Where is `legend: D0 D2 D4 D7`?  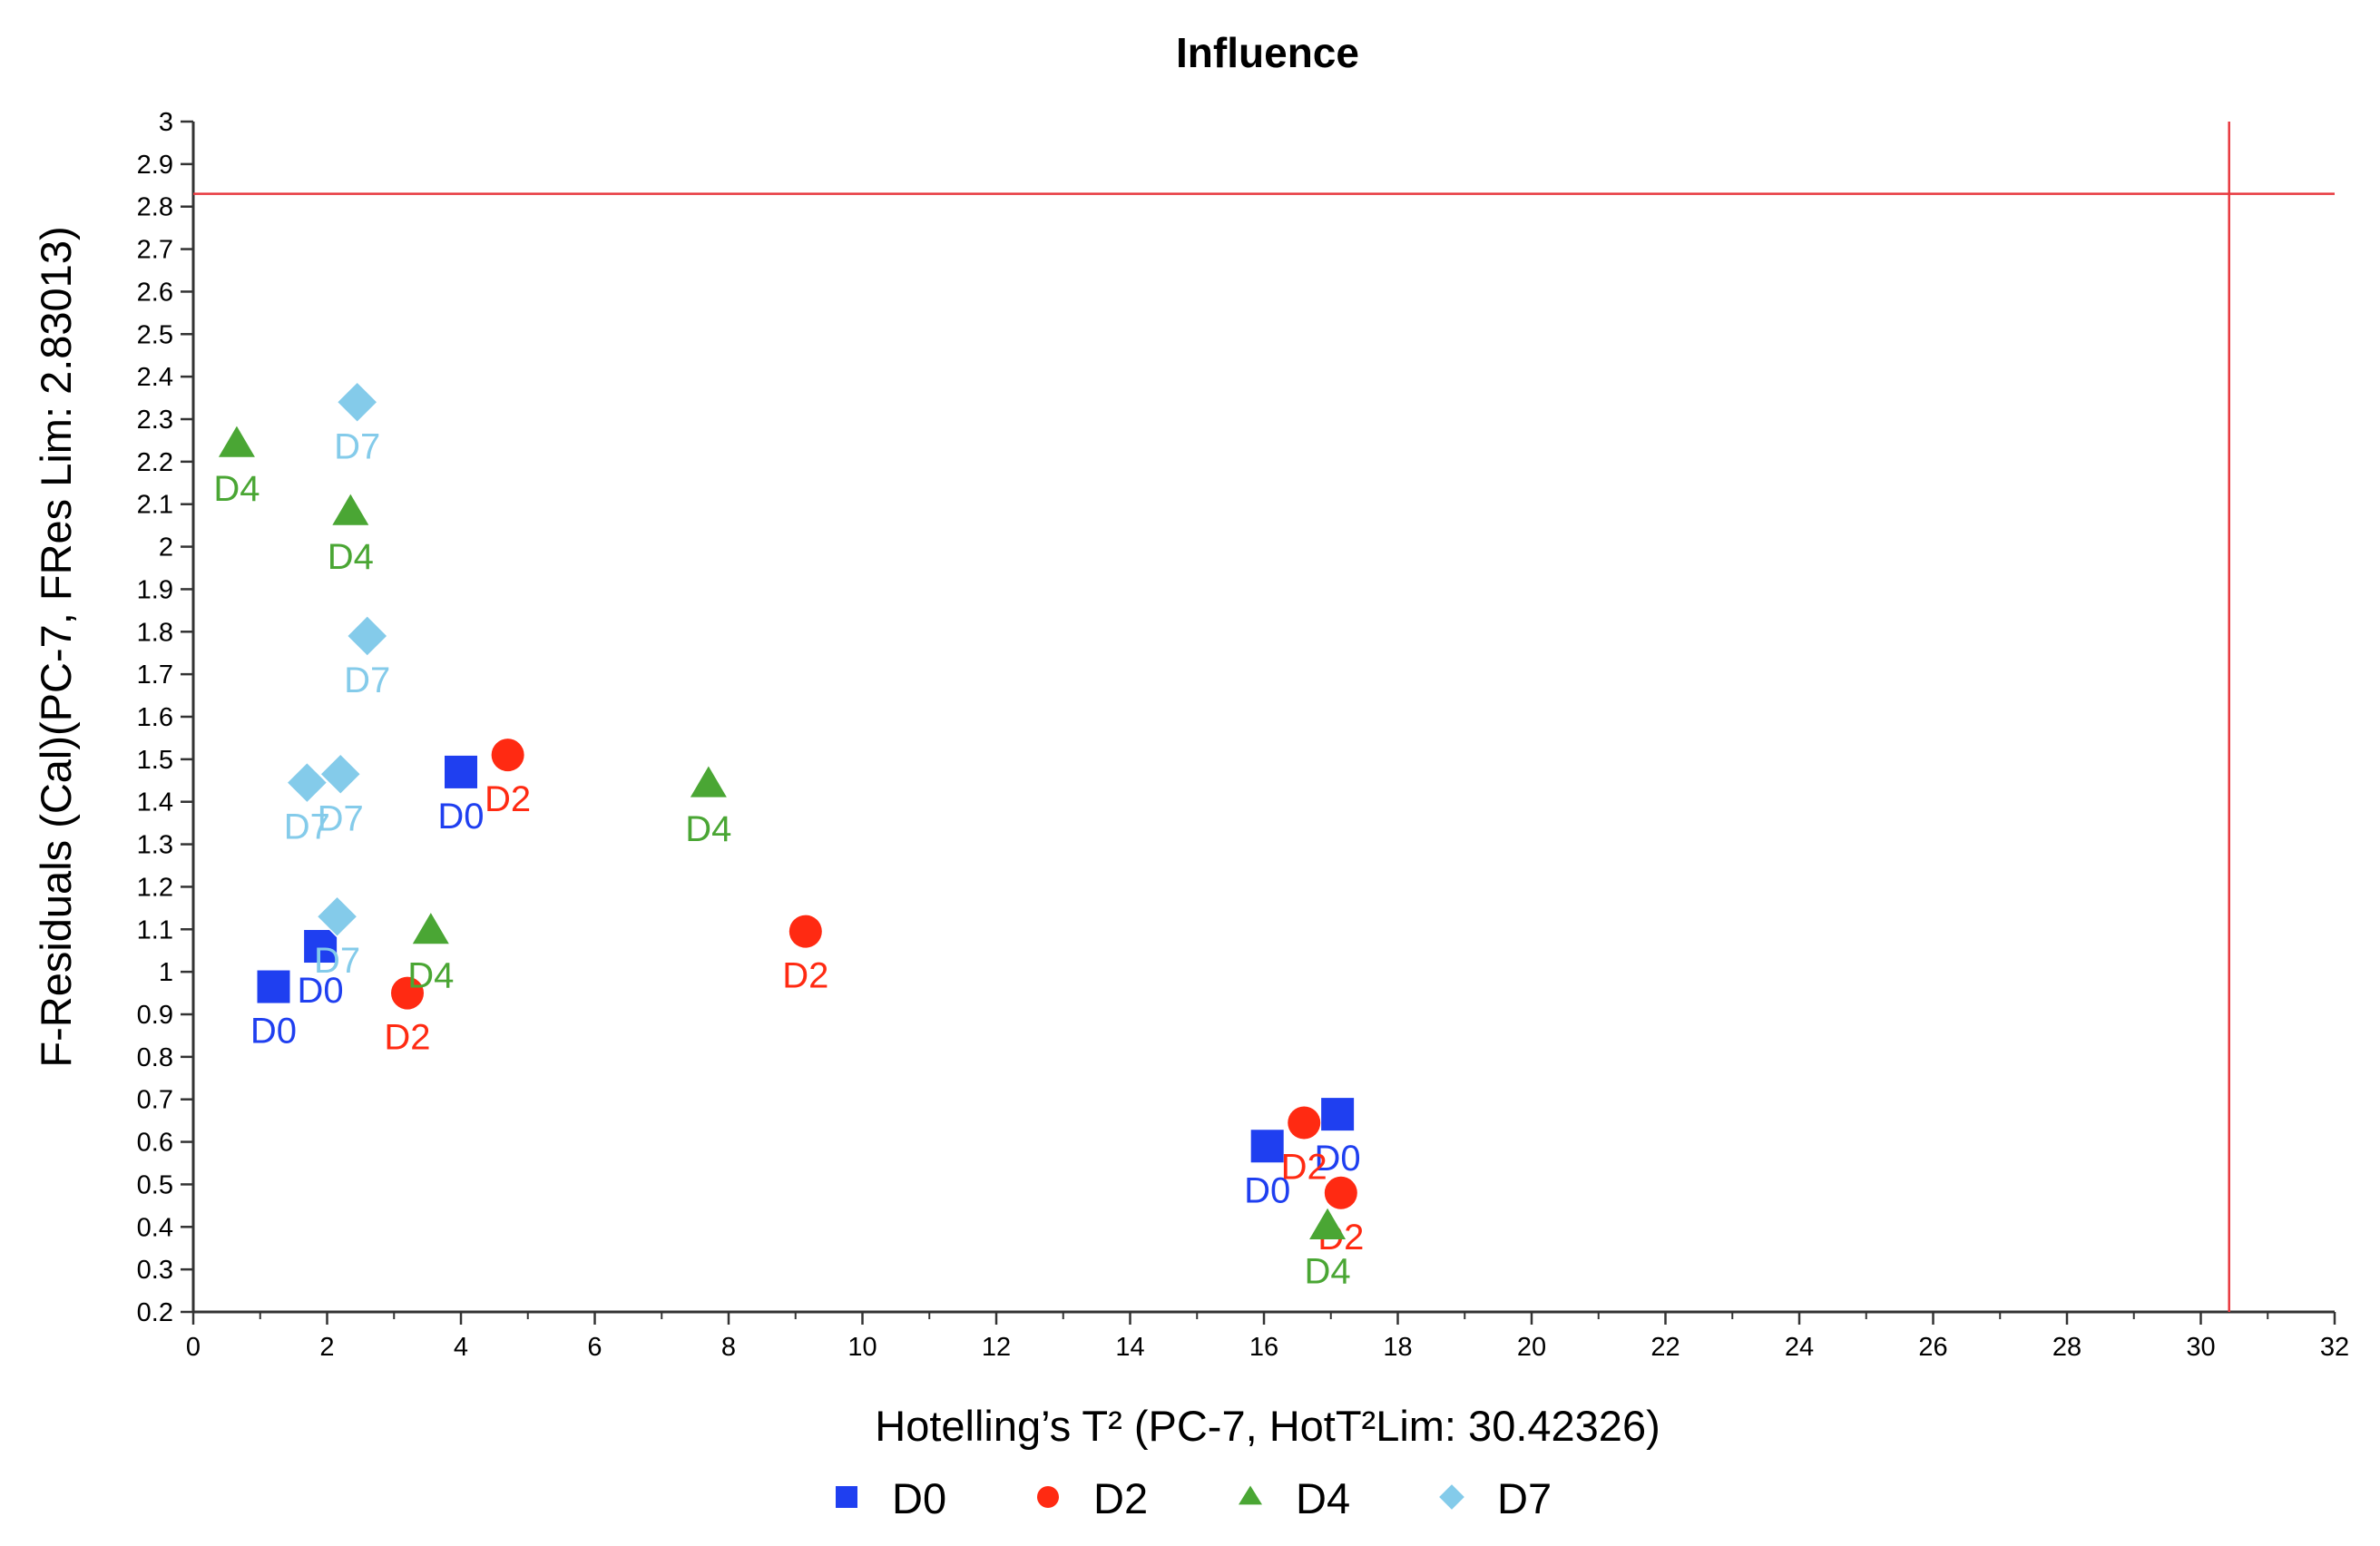 legend: D0 D2 D4 D7 is located at coordinates (1194, 1498).